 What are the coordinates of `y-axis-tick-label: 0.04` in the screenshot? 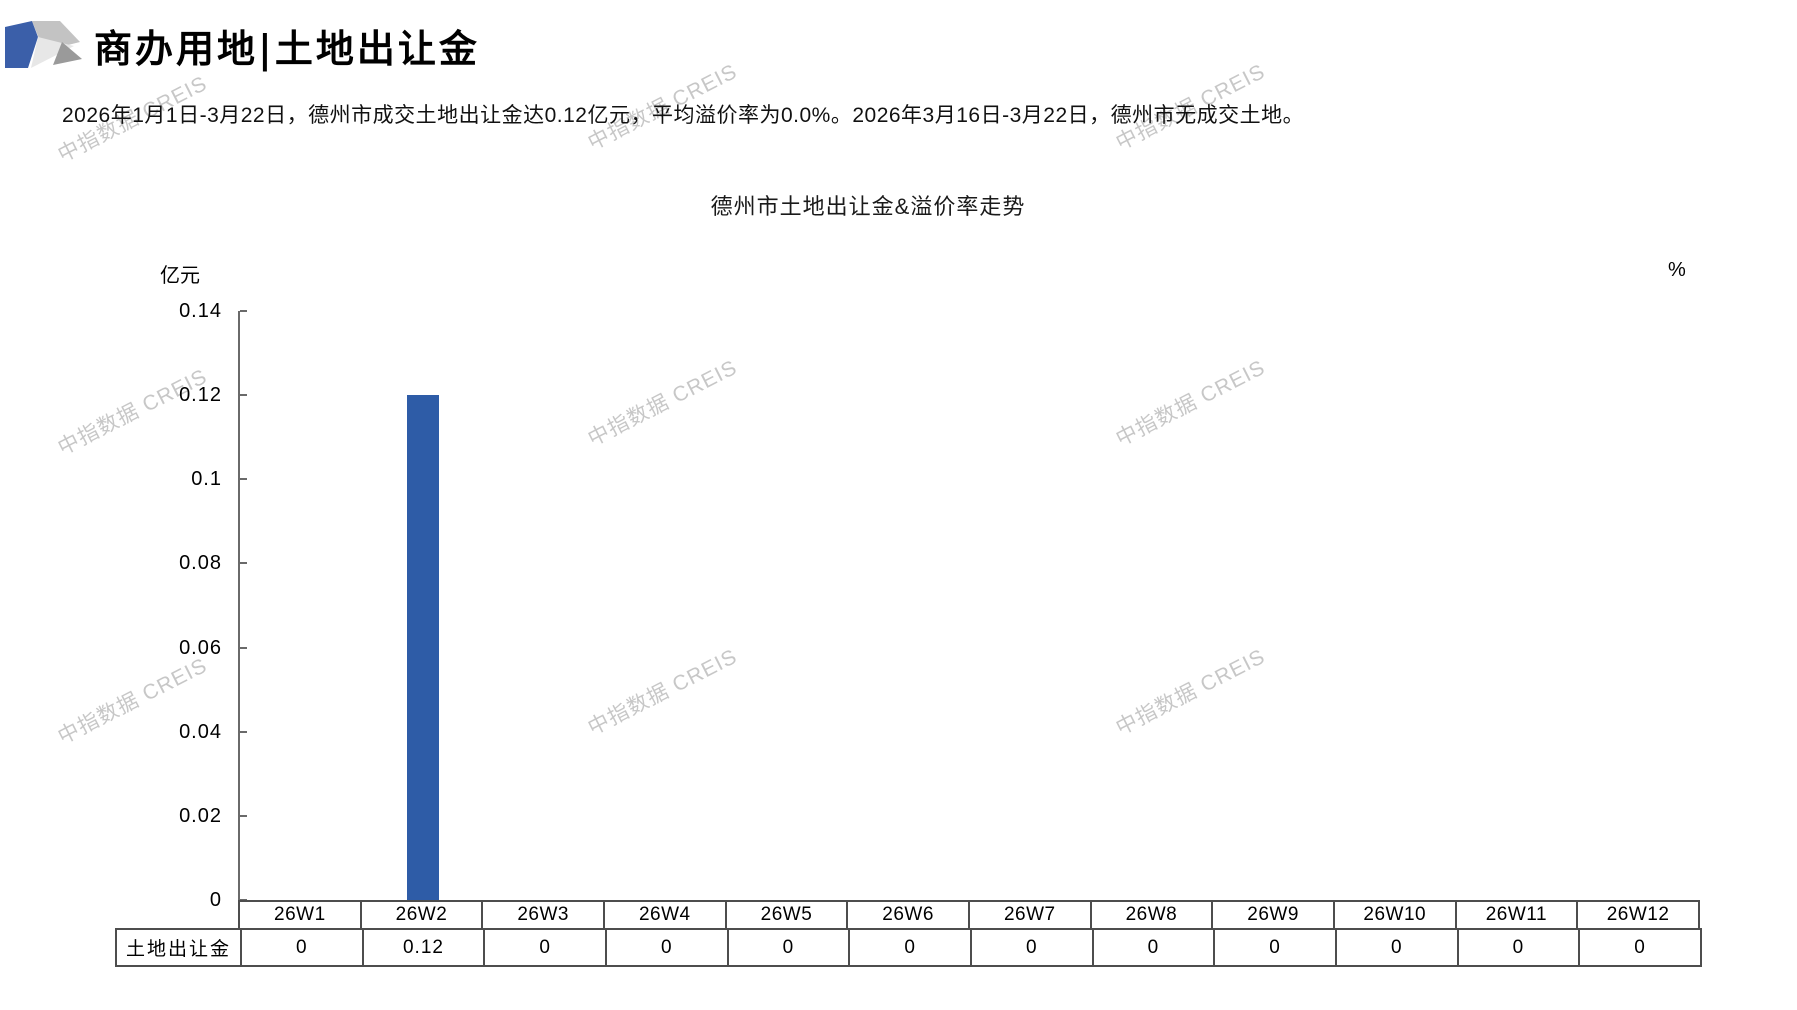 It's located at (200, 731).